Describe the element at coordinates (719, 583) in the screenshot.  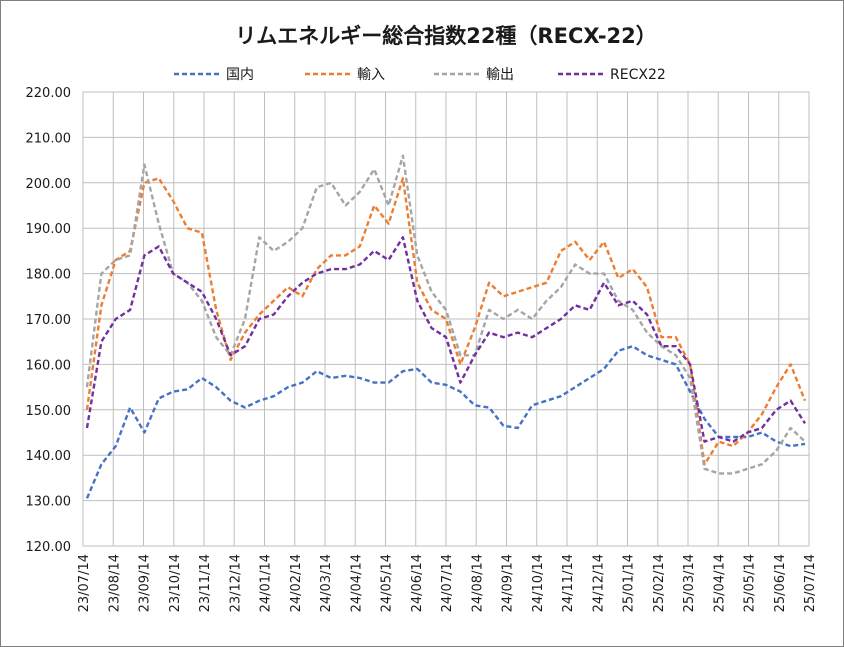
I see `x-tick-label: 25/04/14` at that location.